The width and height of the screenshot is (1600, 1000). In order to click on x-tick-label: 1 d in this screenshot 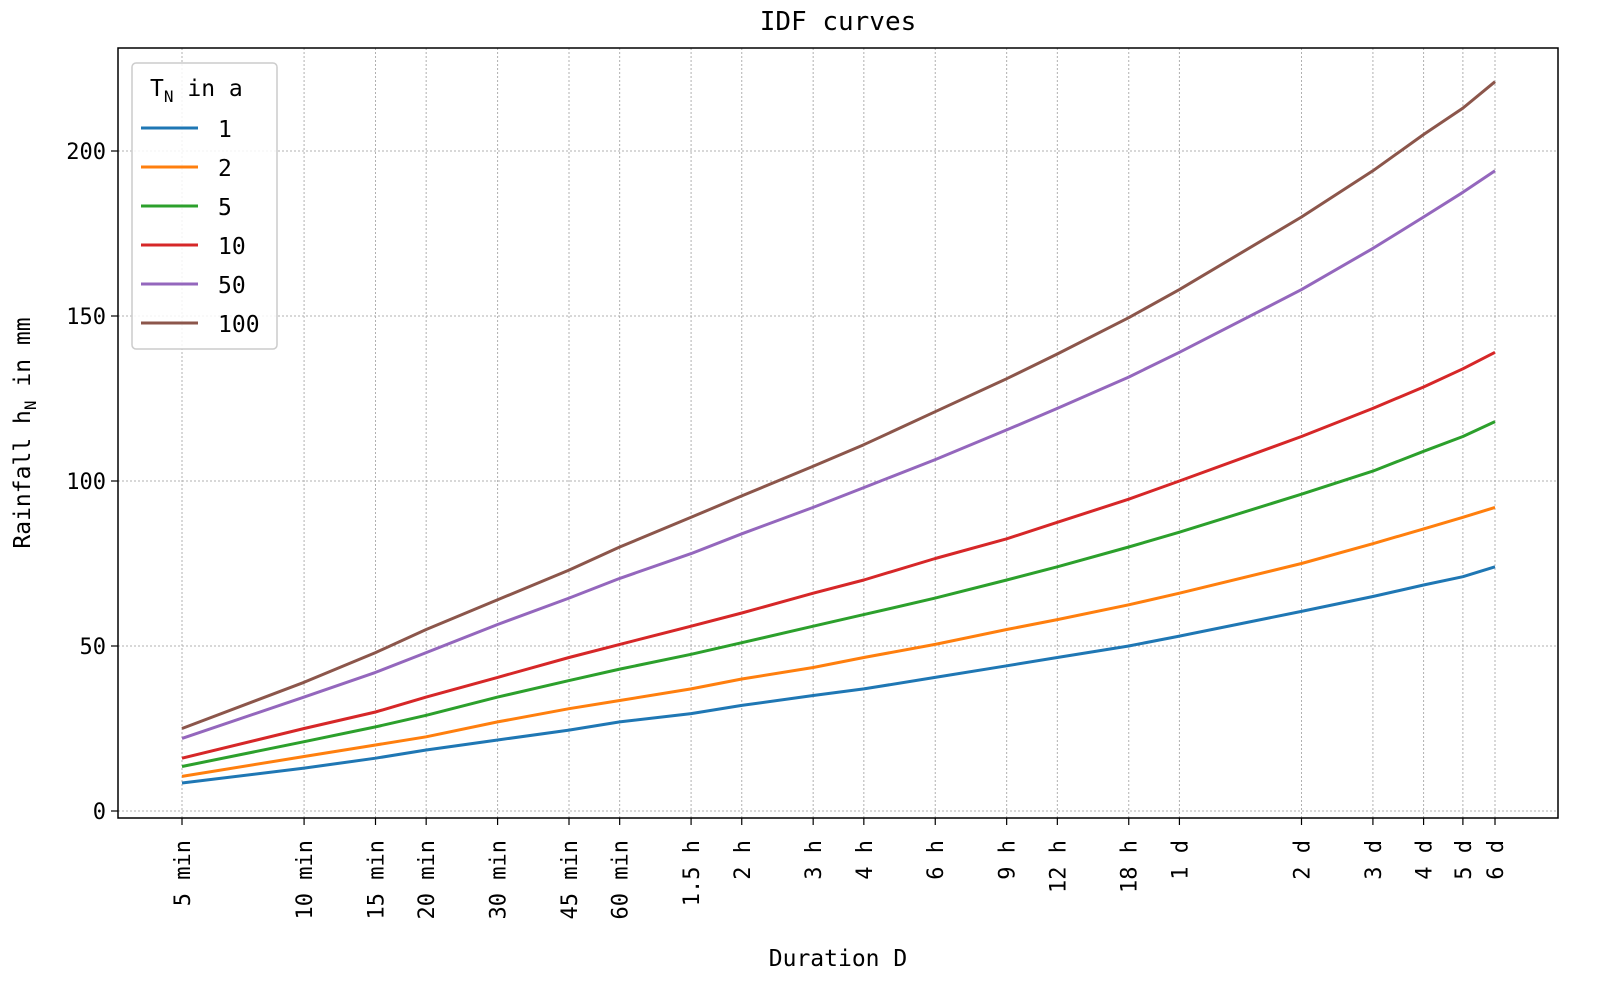, I will do `click(1180, 860)`.